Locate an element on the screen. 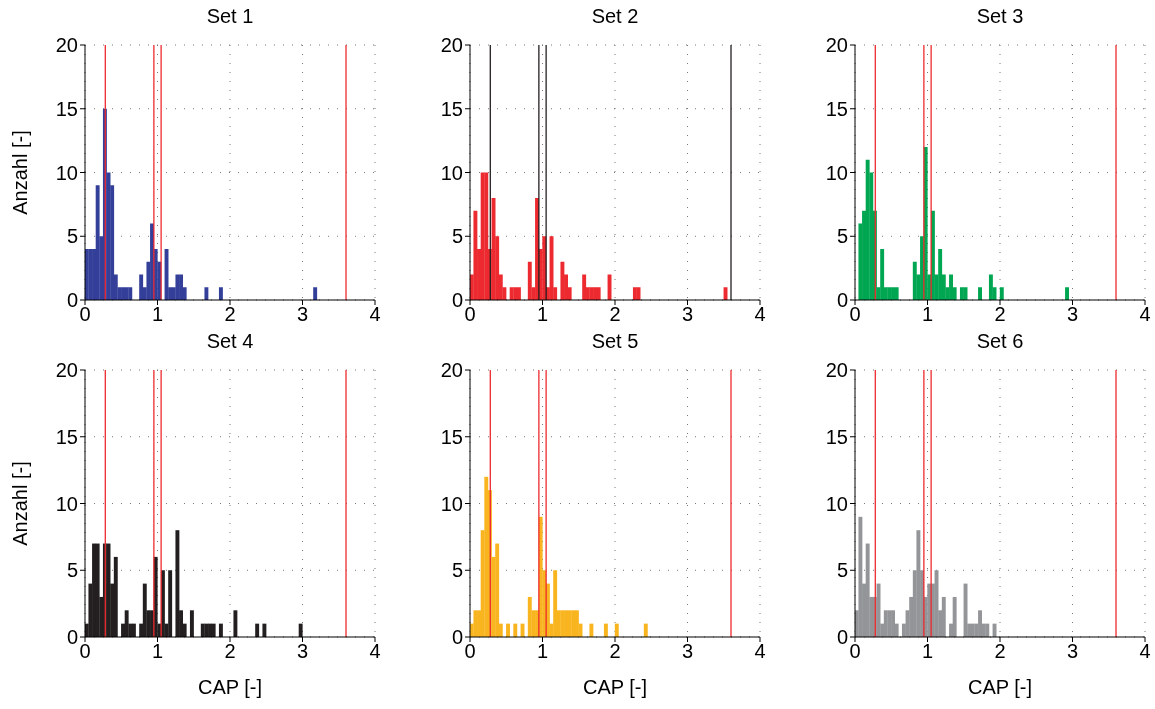 The image size is (1155, 709). chart-title: Set 5 is located at coordinates (615, 341).